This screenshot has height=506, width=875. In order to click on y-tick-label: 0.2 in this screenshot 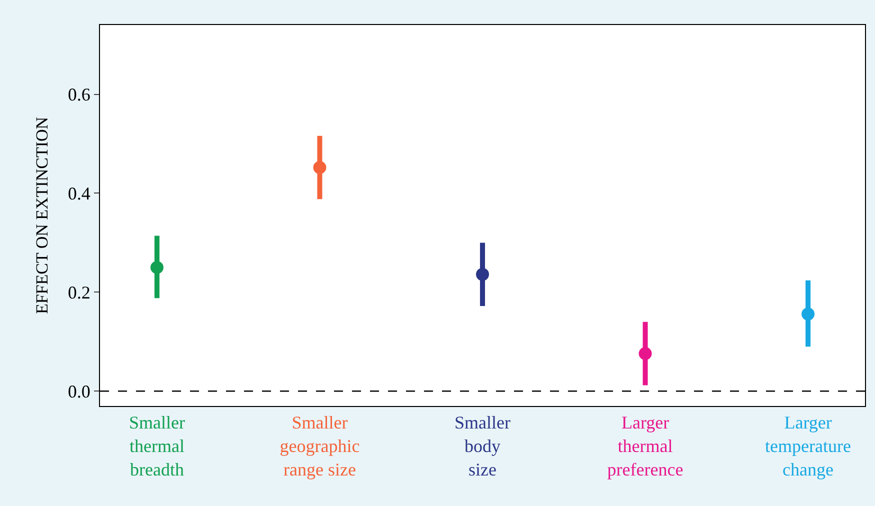, I will do `click(79, 292)`.